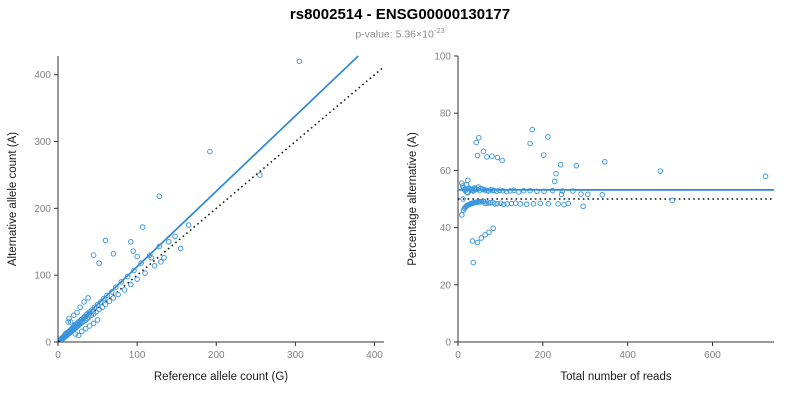 The width and height of the screenshot is (800, 400). Describe the element at coordinates (42, 209) in the screenshot. I see `y-tick-label: 200` at that location.